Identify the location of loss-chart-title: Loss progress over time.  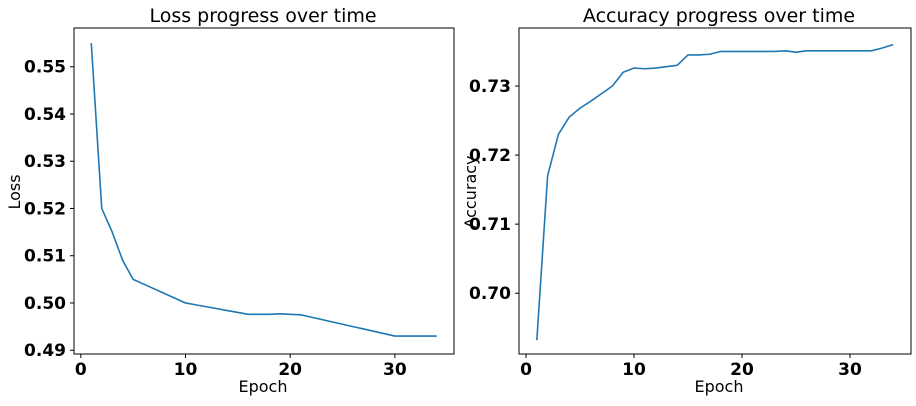
(262, 16).